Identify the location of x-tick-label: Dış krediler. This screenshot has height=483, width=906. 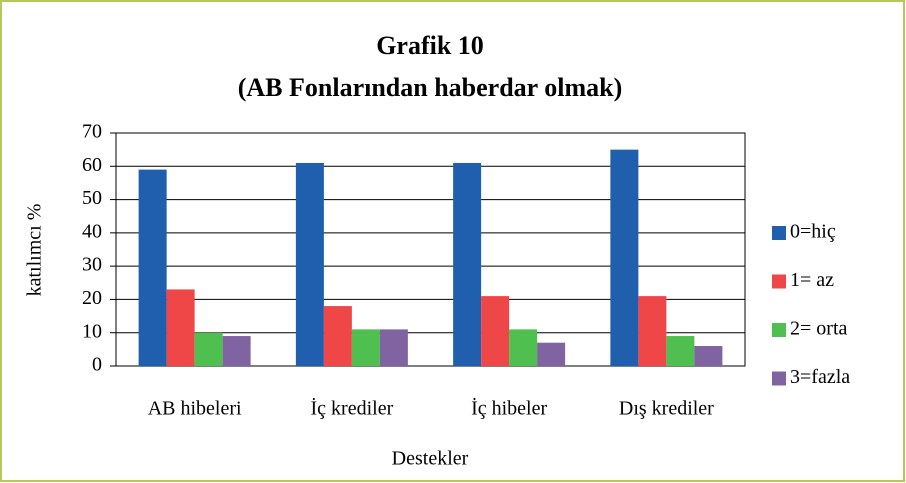
(666, 409).